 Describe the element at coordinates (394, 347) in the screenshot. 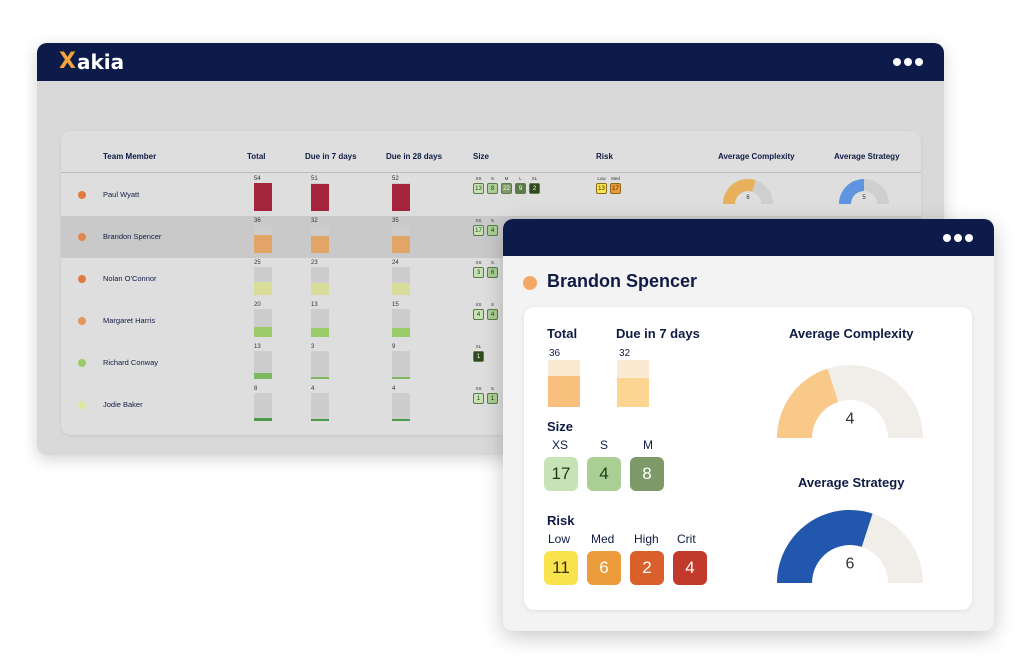

I see `due28-value: 9` at that location.